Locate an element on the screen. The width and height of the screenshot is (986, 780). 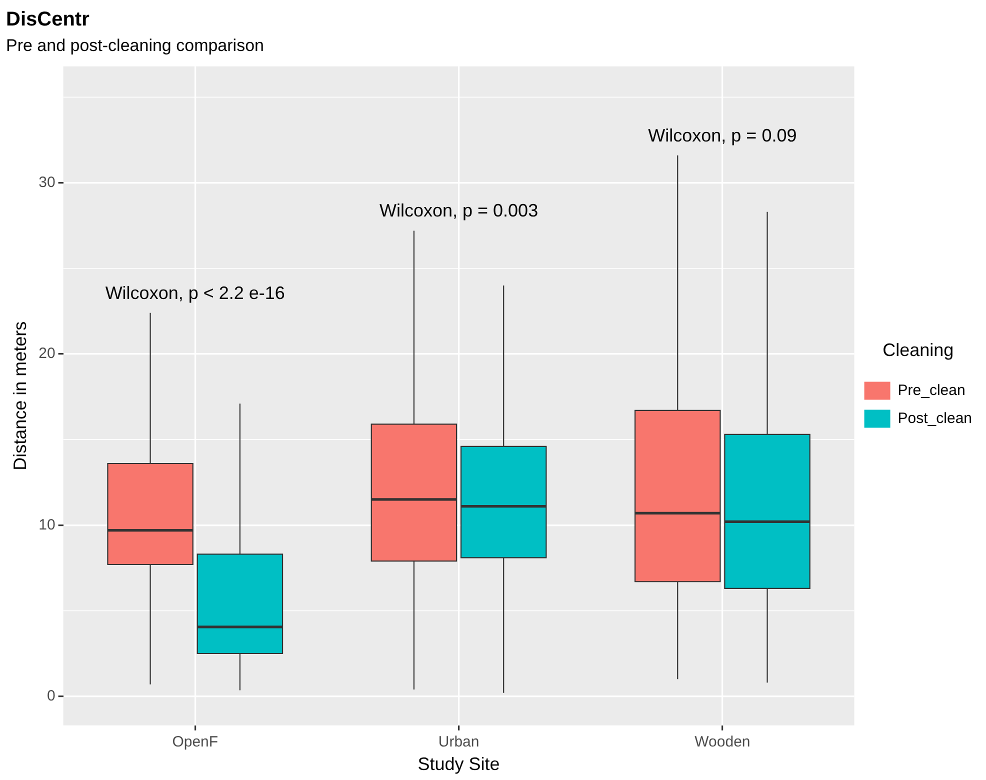
annotation: Wilcoxon, p = 0.003 is located at coordinates (458, 210).